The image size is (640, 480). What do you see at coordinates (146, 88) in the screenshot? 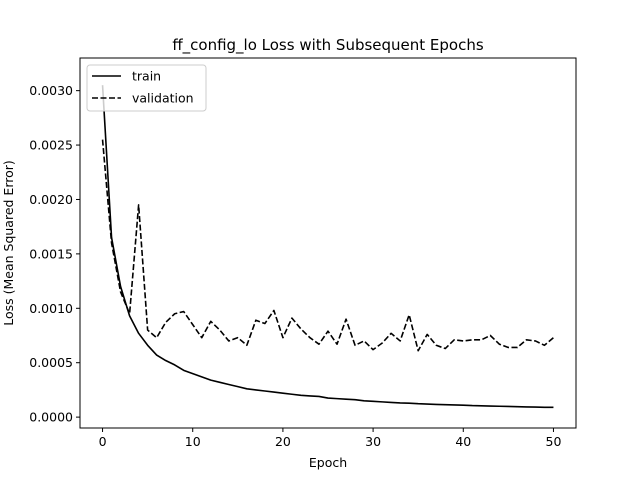
I see `legend: train validation` at bounding box center [146, 88].